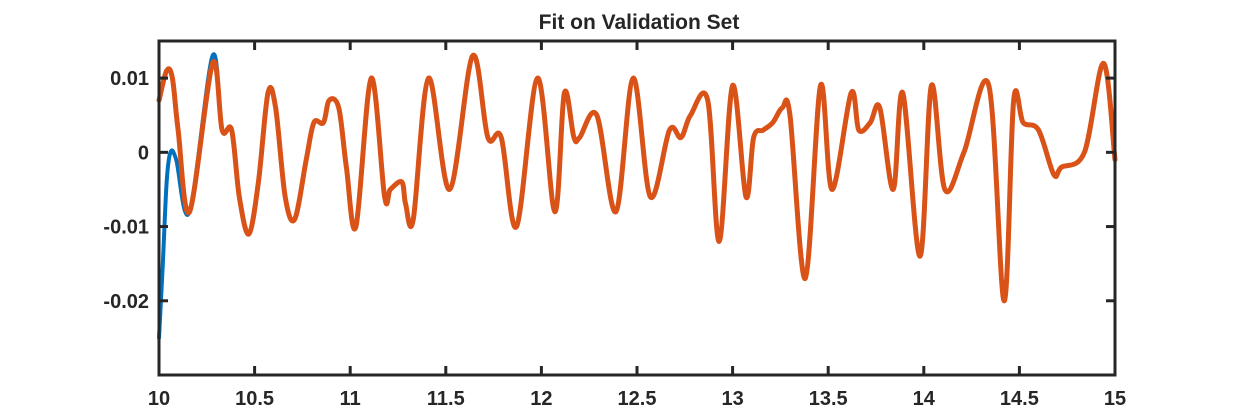 This screenshot has width=1233, height=420. What do you see at coordinates (143, 153) in the screenshot?
I see `y-tick-label: 0` at bounding box center [143, 153].